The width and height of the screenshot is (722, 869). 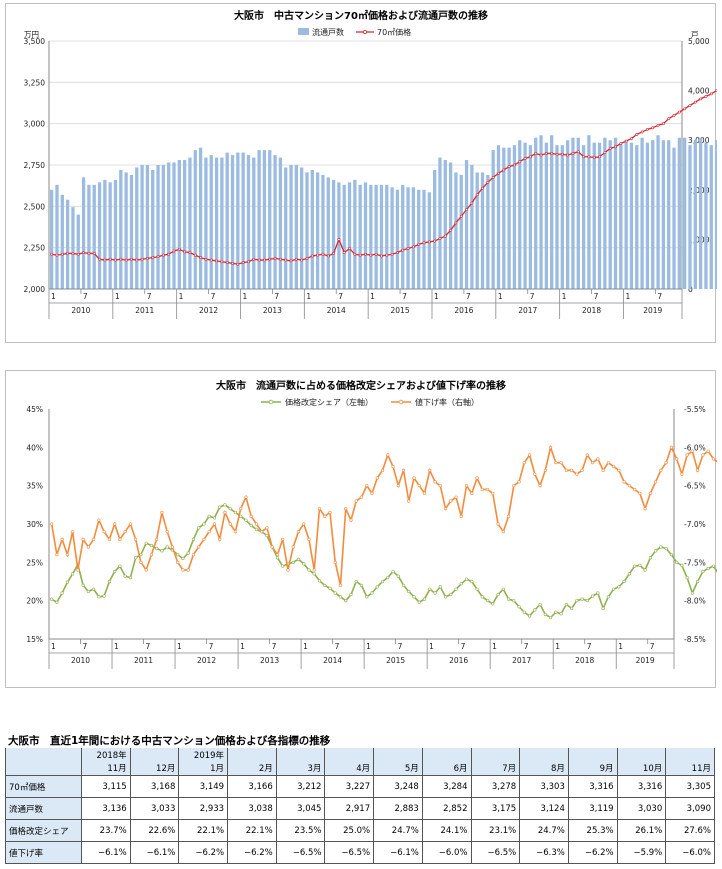 I want to click on row-label: 価格改定シェア, so click(x=43, y=830).